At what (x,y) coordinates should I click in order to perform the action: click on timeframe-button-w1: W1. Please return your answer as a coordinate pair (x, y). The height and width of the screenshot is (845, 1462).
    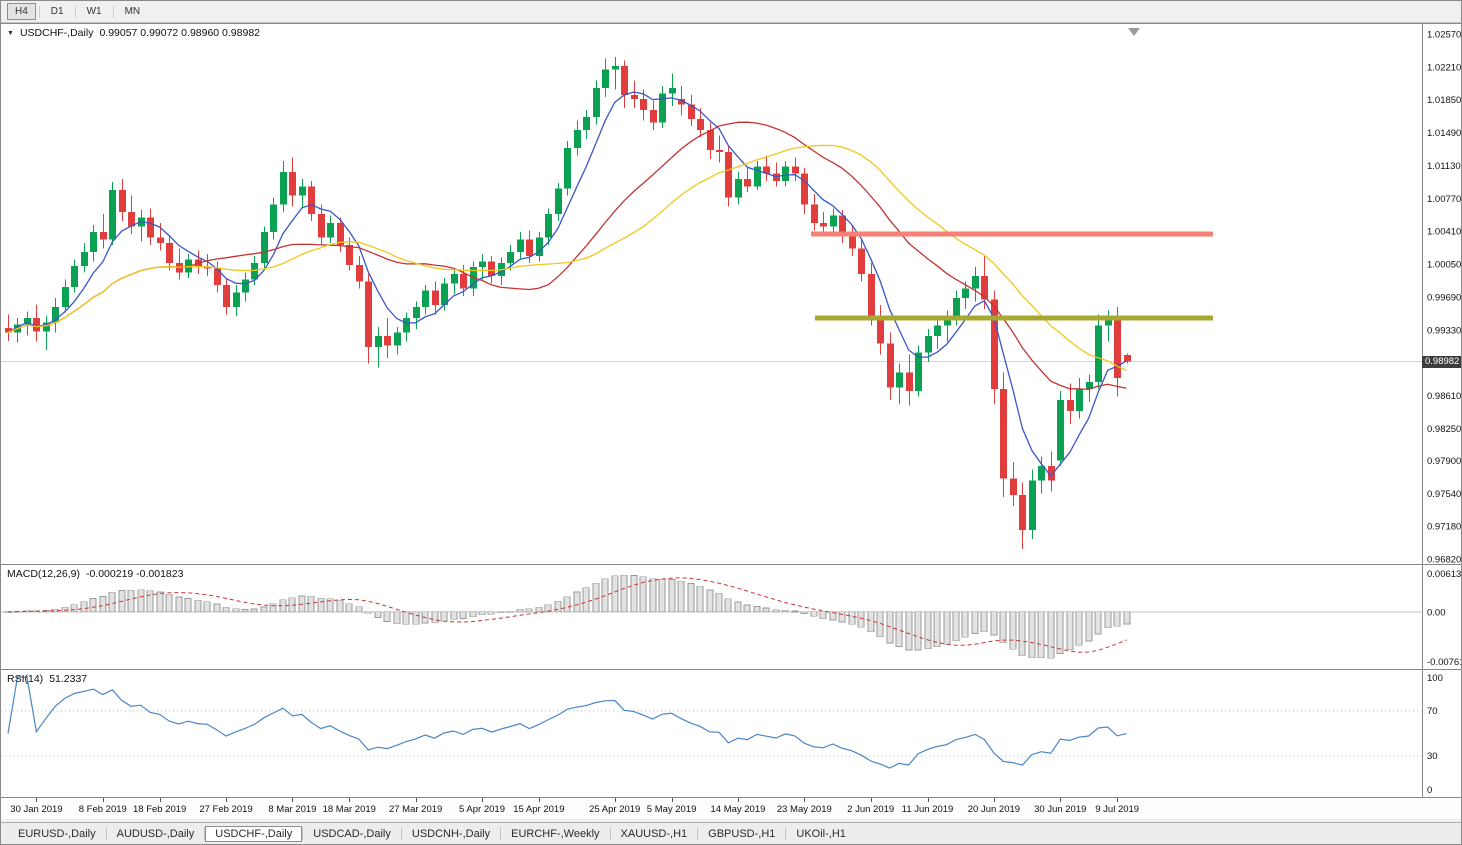
    Looking at the image, I should click on (94, 11).